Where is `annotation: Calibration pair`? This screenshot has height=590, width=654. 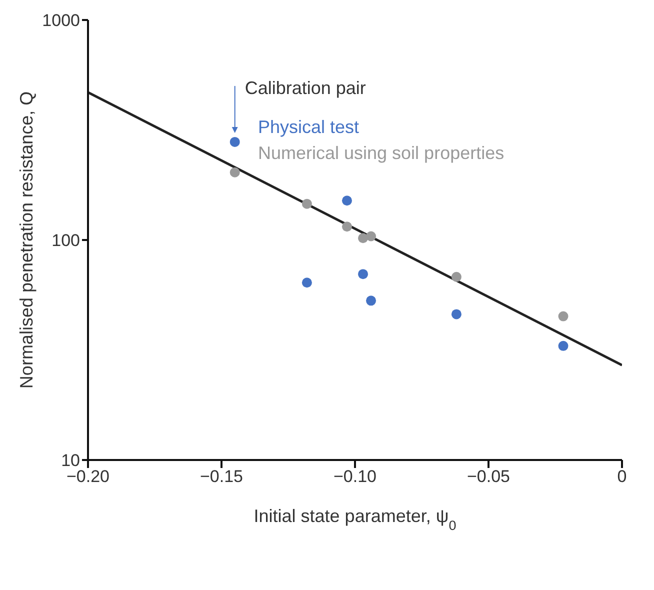 annotation: Calibration pair is located at coordinates (305, 88).